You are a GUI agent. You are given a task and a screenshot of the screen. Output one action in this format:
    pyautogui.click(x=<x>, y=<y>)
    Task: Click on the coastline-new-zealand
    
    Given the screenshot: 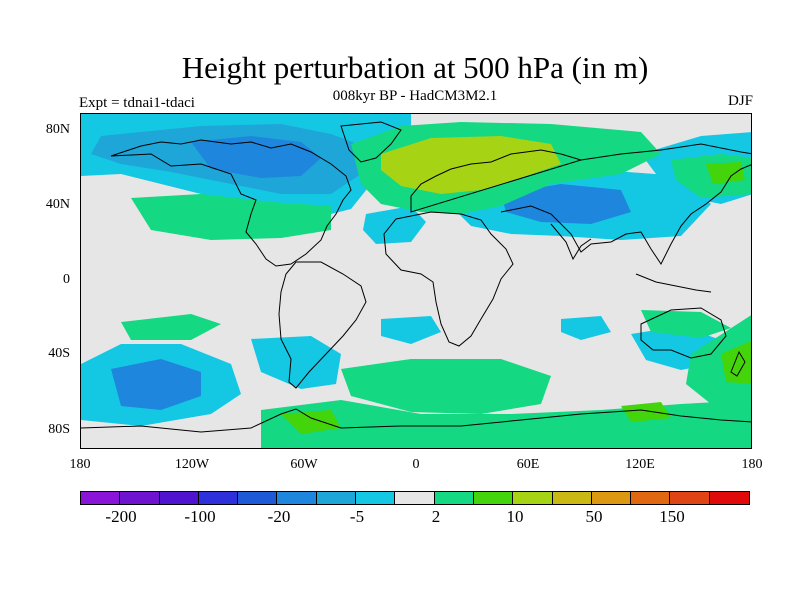 What is the action you would take?
    pyautogui.click(x=738, y=363)
    